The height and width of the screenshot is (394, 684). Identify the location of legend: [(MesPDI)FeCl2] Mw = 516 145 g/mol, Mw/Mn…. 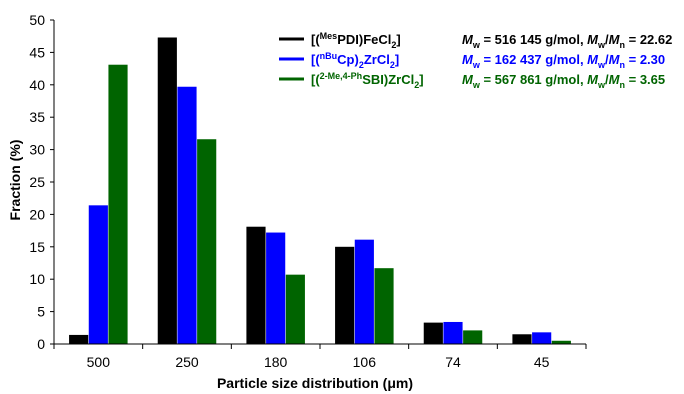
(475, 60).